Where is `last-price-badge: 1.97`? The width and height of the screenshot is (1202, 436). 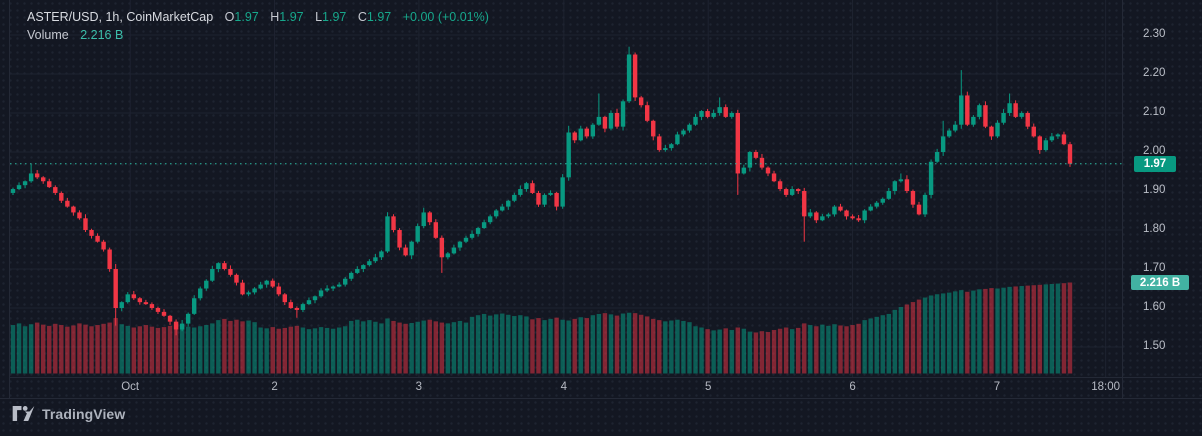
last-price-badge: 1.97 is located at coordinates (1155, 164).